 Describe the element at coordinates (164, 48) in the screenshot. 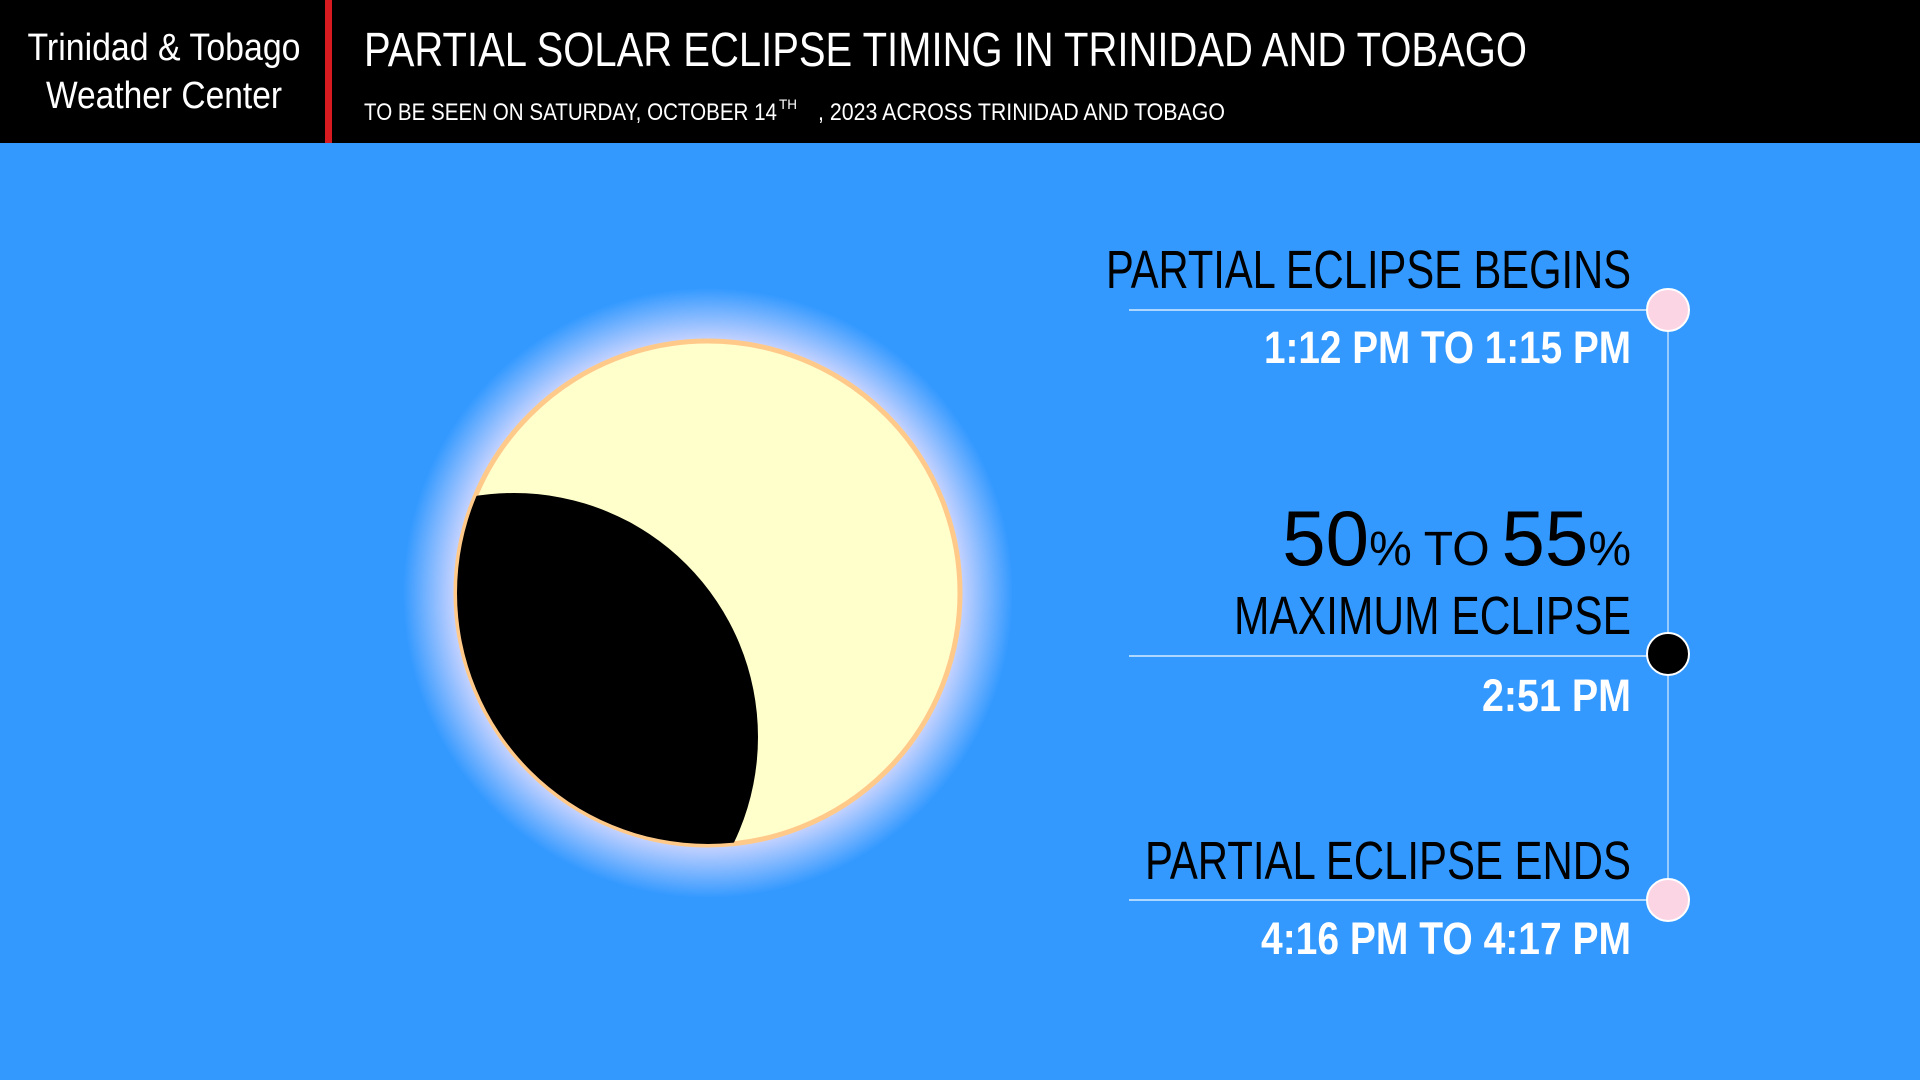

I see `brand-line: Trinidad & Tobago` at that location.